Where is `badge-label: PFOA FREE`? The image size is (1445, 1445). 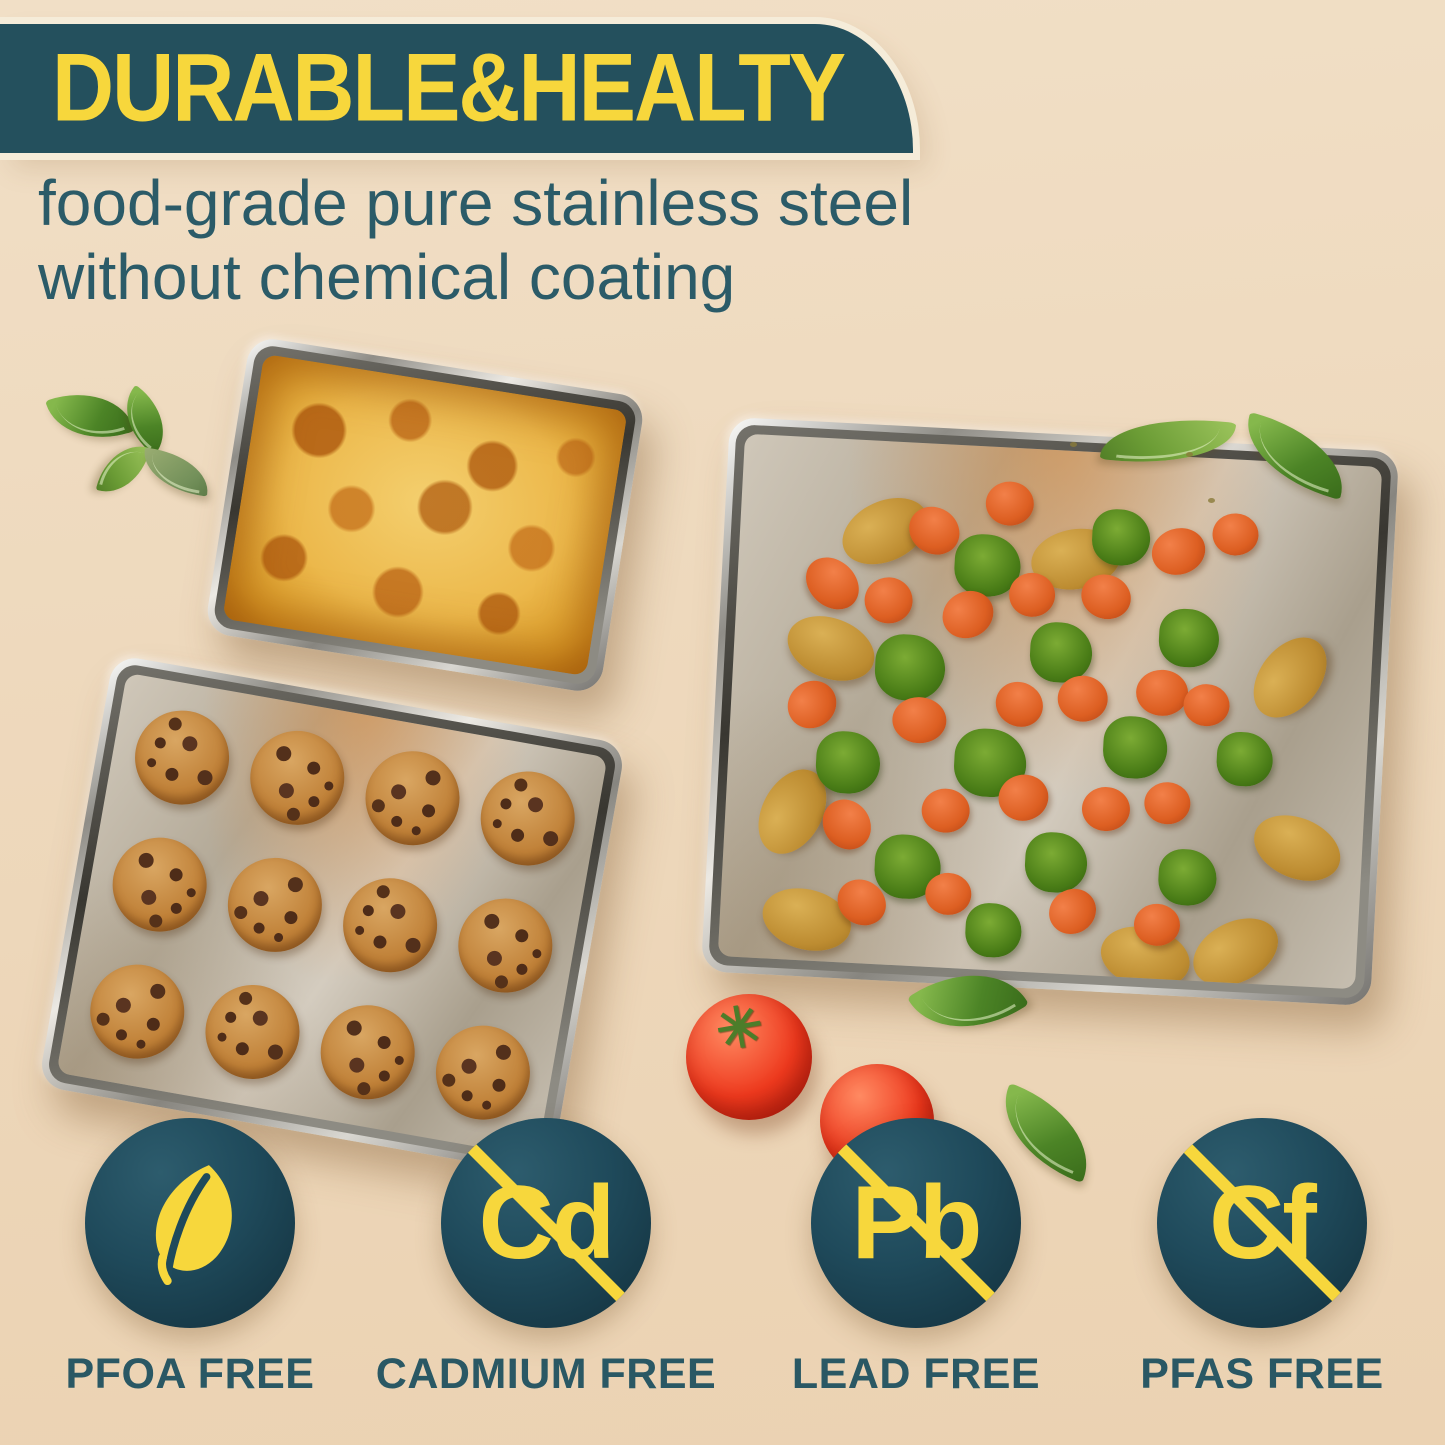
badge-label: PFOA FREE is located at coordinates (190, 1374).